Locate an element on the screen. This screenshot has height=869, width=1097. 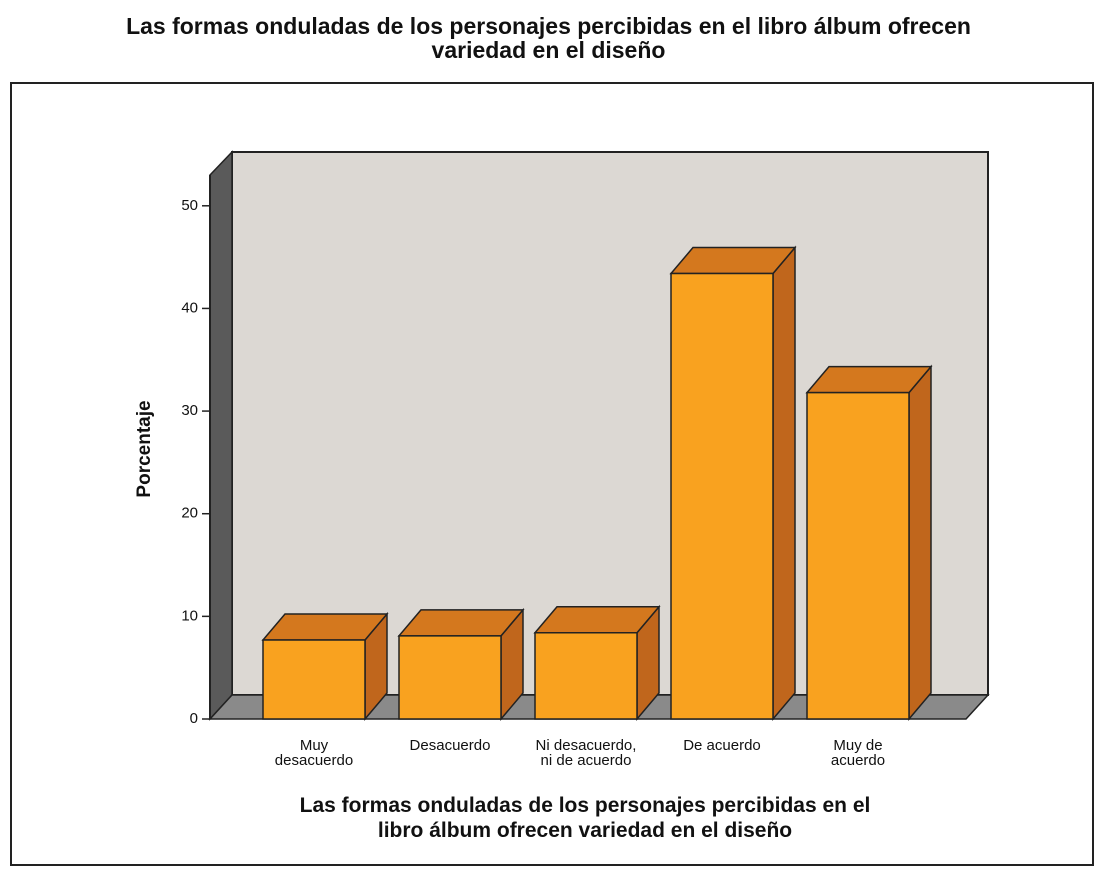
x-tick-label: Desacuerdo is located at coordinates (450, 745).